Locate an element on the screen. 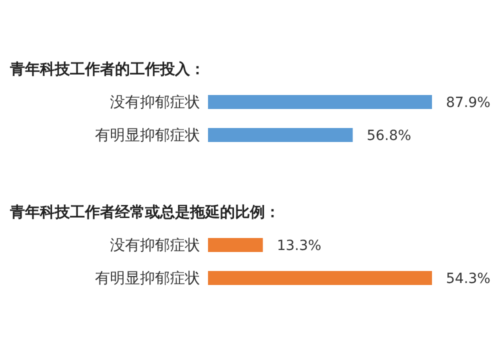  data-label: 87.9% is located at coordinates (468, 102).